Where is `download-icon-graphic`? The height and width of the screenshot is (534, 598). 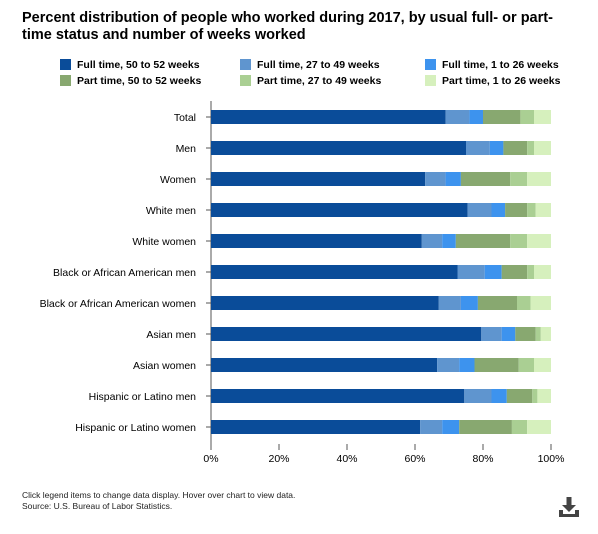 download-icon-graphic is located at coordinates (569, 507).